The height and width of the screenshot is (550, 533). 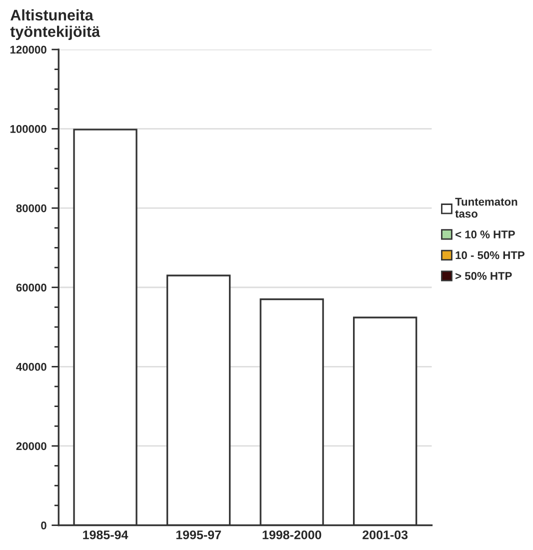 What do you see at coordinates (198, 535) in the screenshot?
I see `x-tick-label: 1995-97` at bounding box center [198, 535].